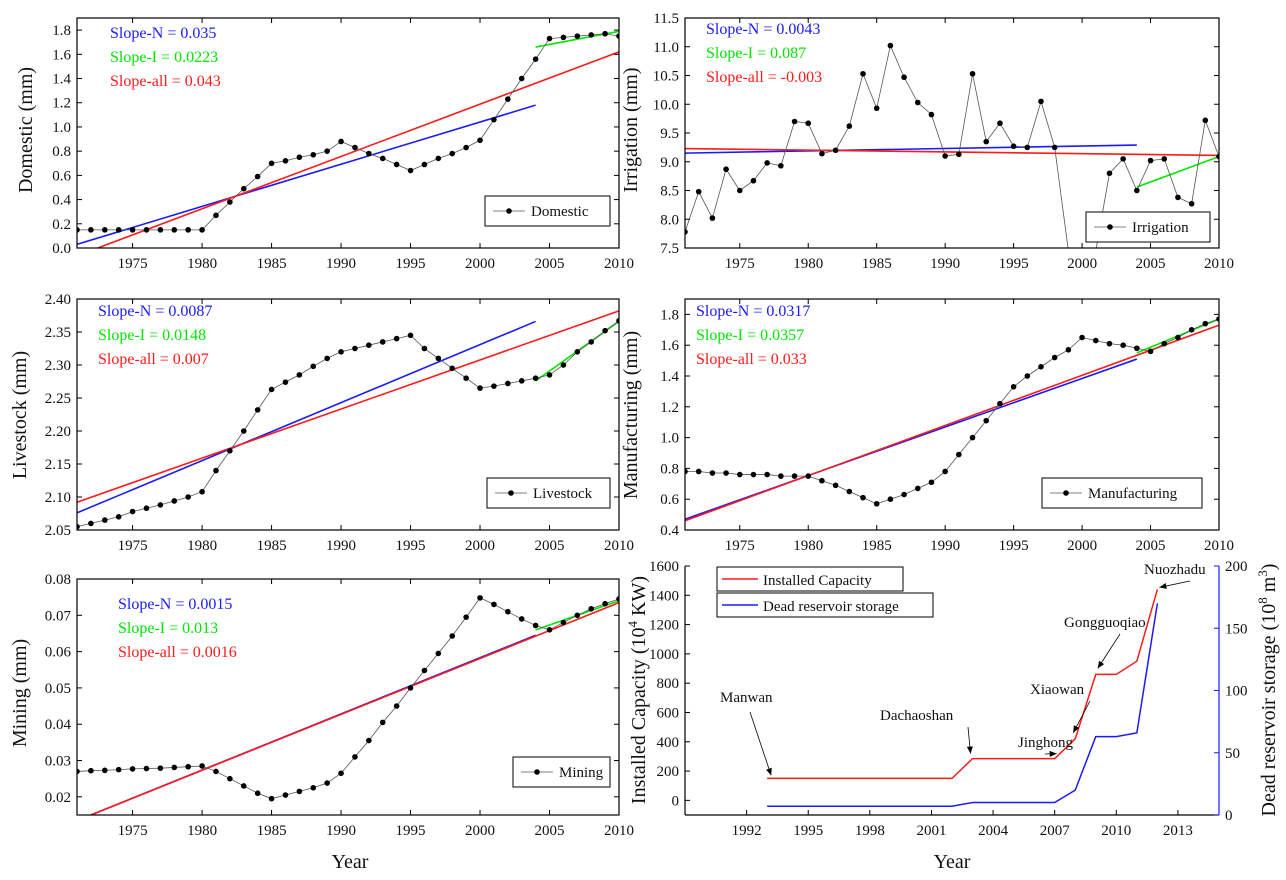 This screenshot has height=880, width=1286. Describe the element at coordinates (563, 494) in the screenshot. I see `legend-label: Livestock` at that location.